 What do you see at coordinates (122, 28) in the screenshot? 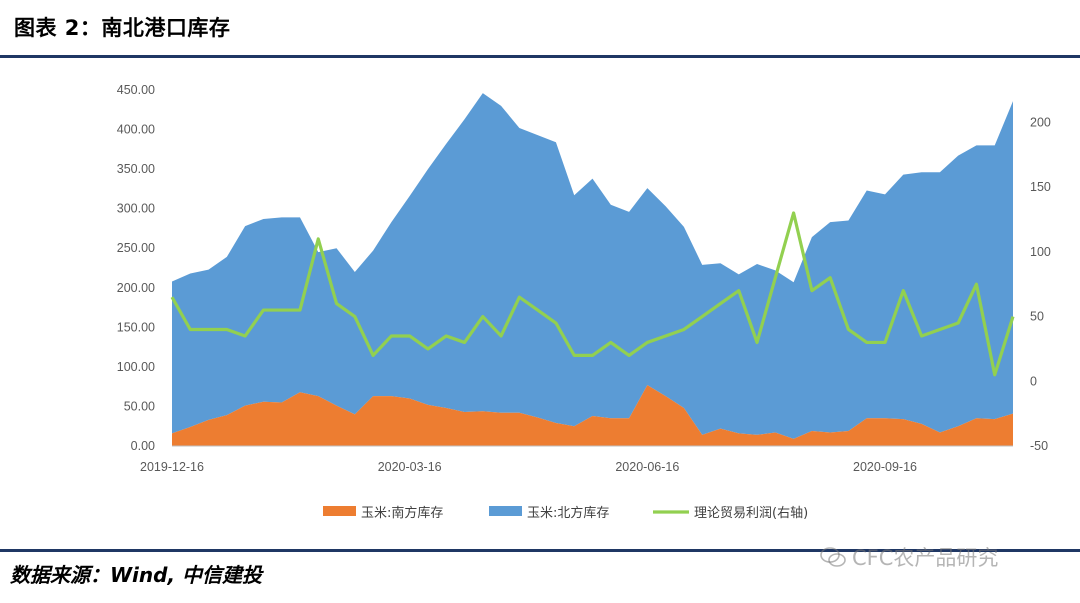
I see `chart-title: 图表 2：南北港口库存` at bounding box center [122, 28].